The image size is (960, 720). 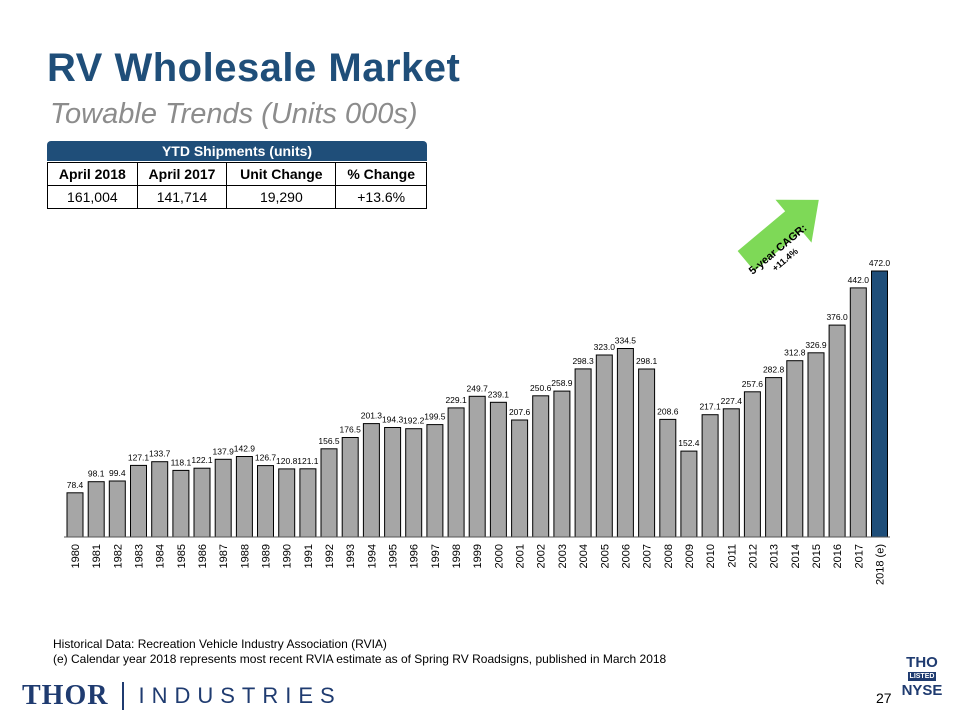 What do you see at coordinates (435, 417) in the screenshot?
I see `data-label: 199.5` at bounding box center [435, 417].